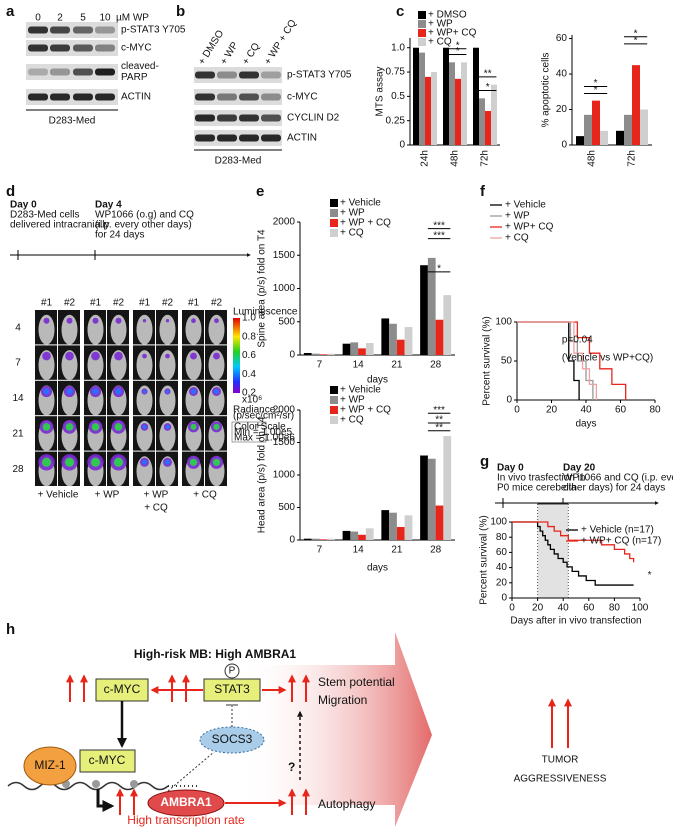 This screenshot has width=673, height=827. I want to click on annotation: p=0.04, so click(577, 340).